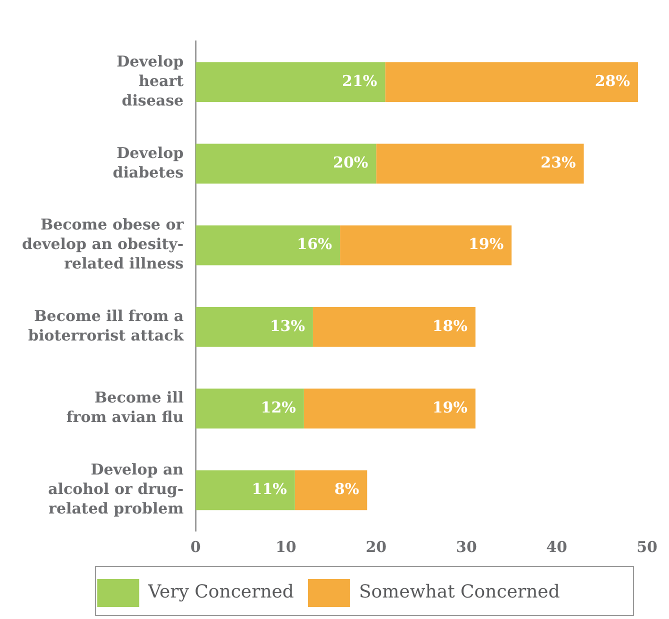  Describe the element at coordinates (278, 407) in the screenshot. I see `data-label: 12%` at that location.